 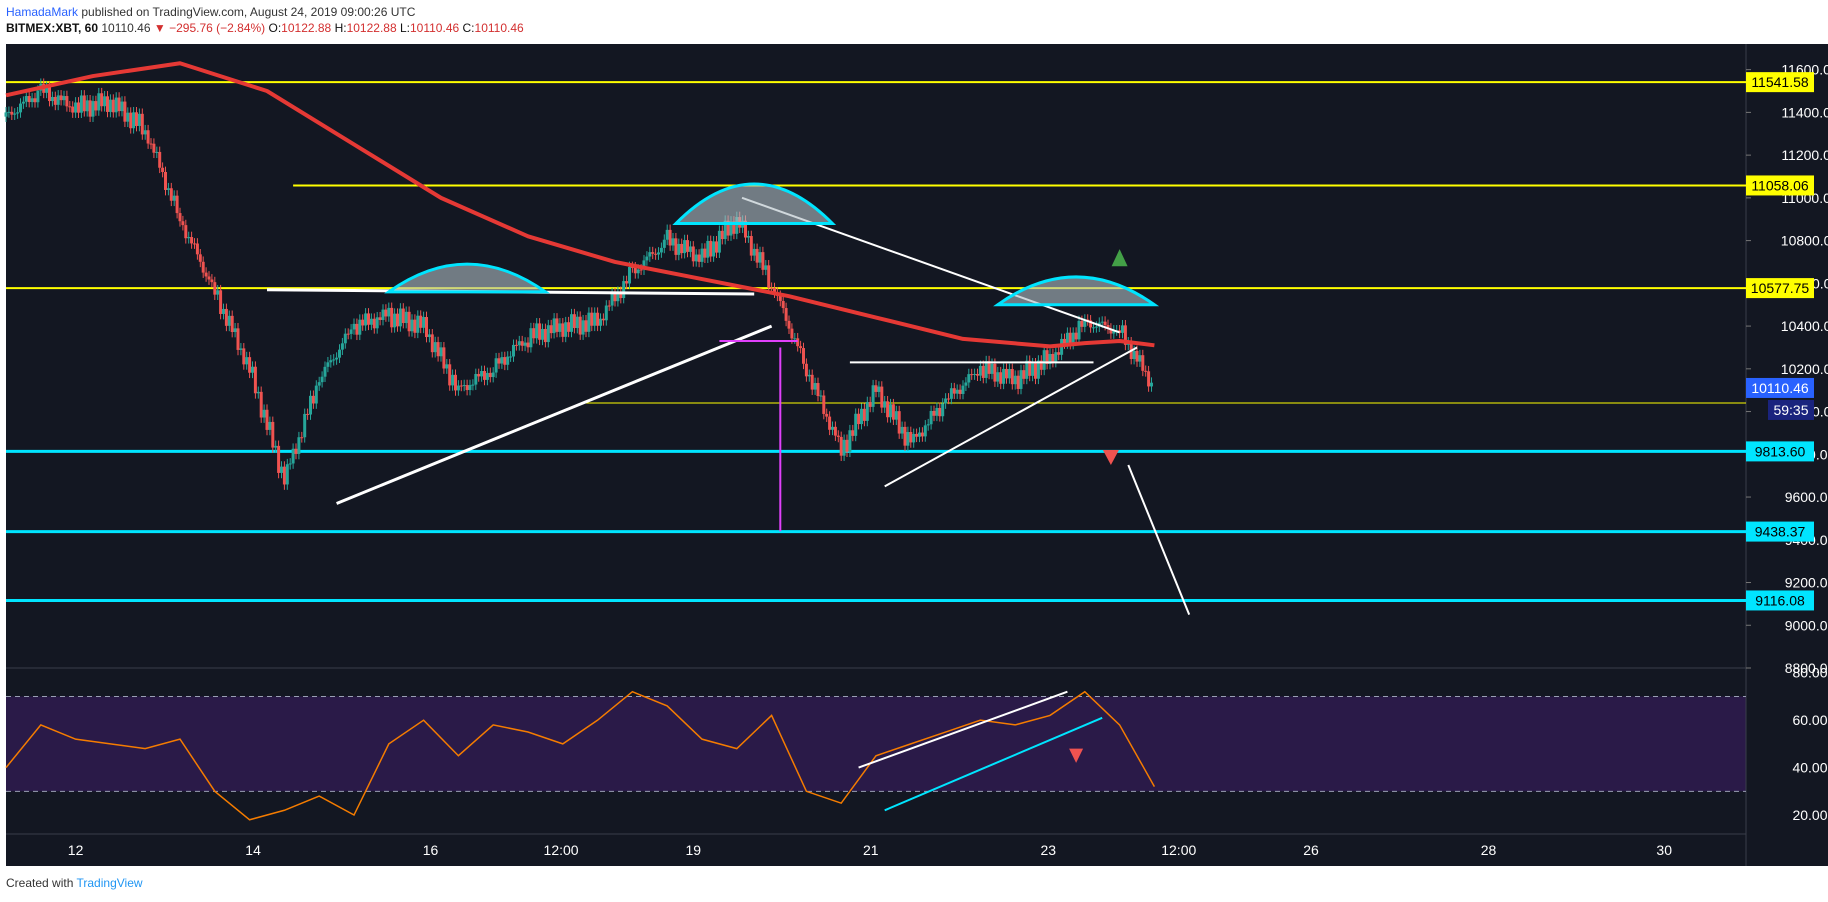 I want to click on author-link: HamadaMark, so click(x=42, y=12).